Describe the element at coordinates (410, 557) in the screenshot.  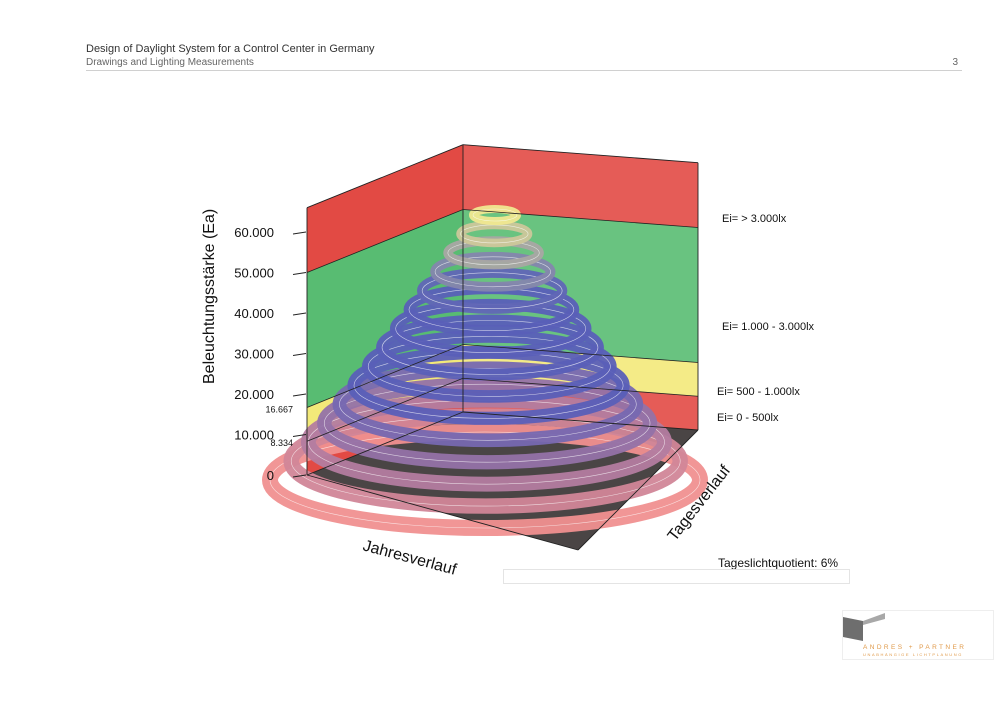
I see `x-axis-label: Jahresverlauf` at that location.